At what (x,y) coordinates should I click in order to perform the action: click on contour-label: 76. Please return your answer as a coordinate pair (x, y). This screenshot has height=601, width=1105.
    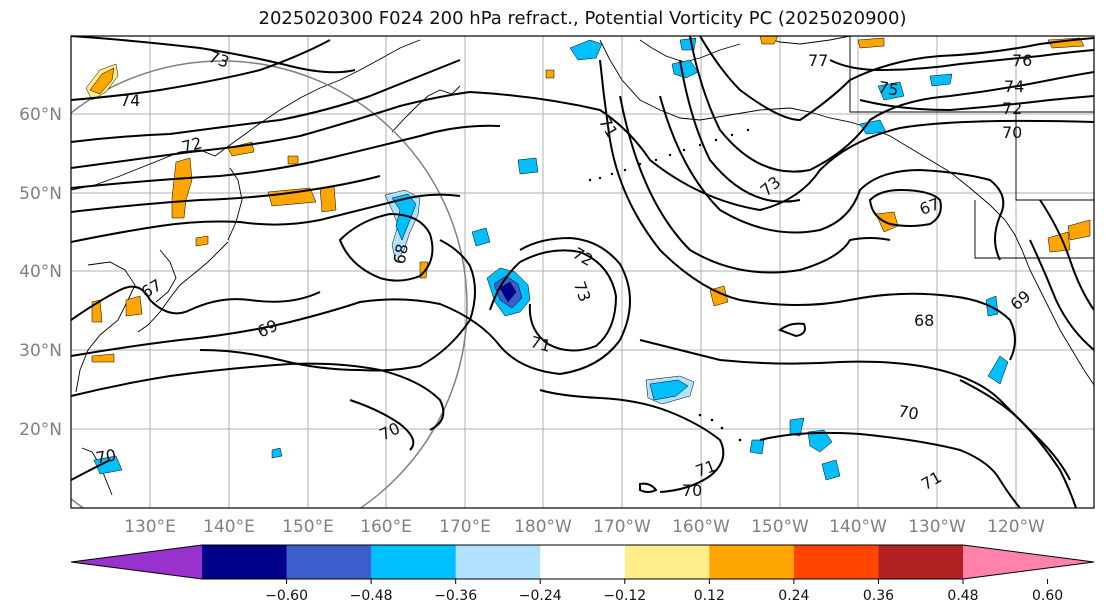
    Looking at the image, I should click on (1022, 60).